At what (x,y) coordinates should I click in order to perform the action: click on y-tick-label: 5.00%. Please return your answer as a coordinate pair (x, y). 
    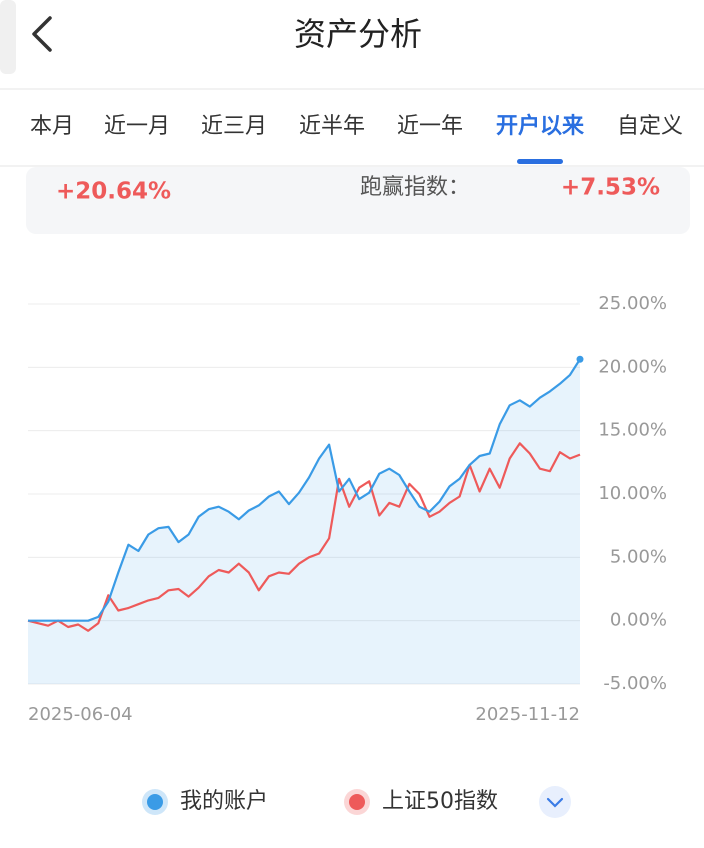
    Looking at the image, I should click on (638, 556).